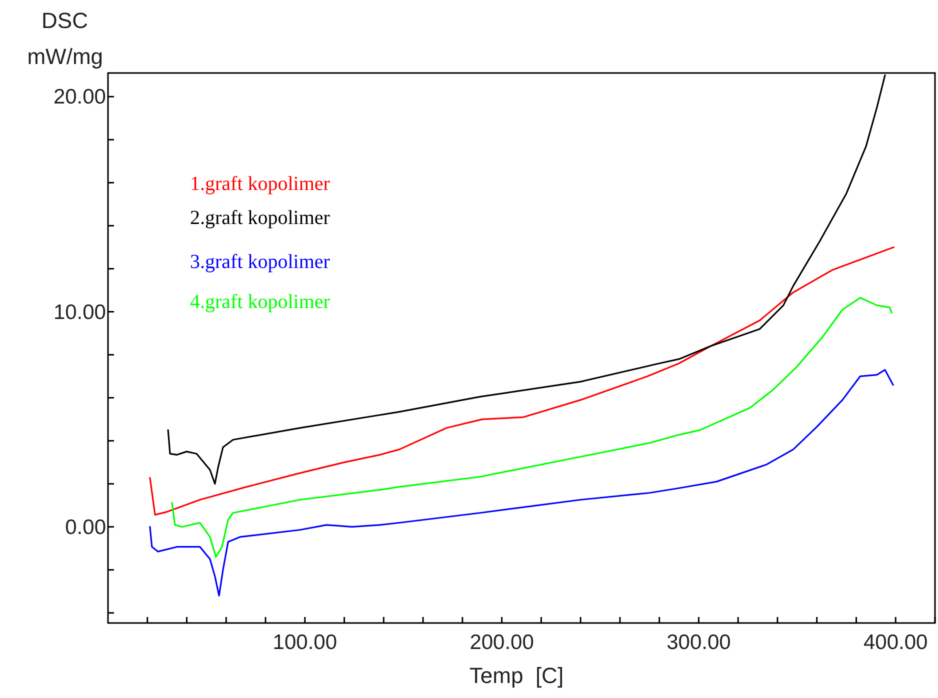  What do you see at coordinates (65, 38) in the screenshot?
I see `y-axis-title: DSC mW/mg` at bounding box center [65, 38].